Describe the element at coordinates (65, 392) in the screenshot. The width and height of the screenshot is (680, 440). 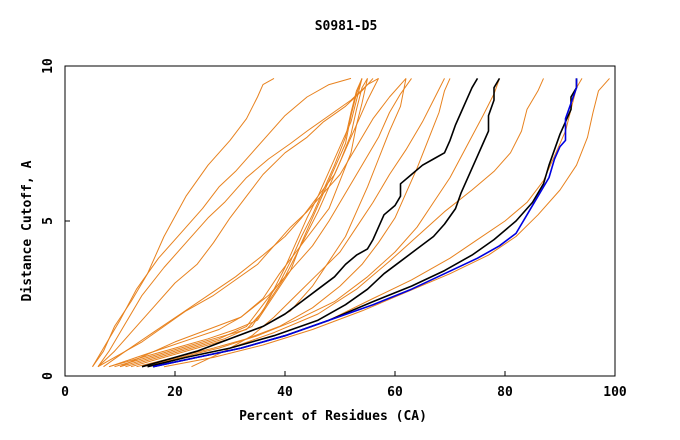
I see `x-tick-label: 0` at that location.